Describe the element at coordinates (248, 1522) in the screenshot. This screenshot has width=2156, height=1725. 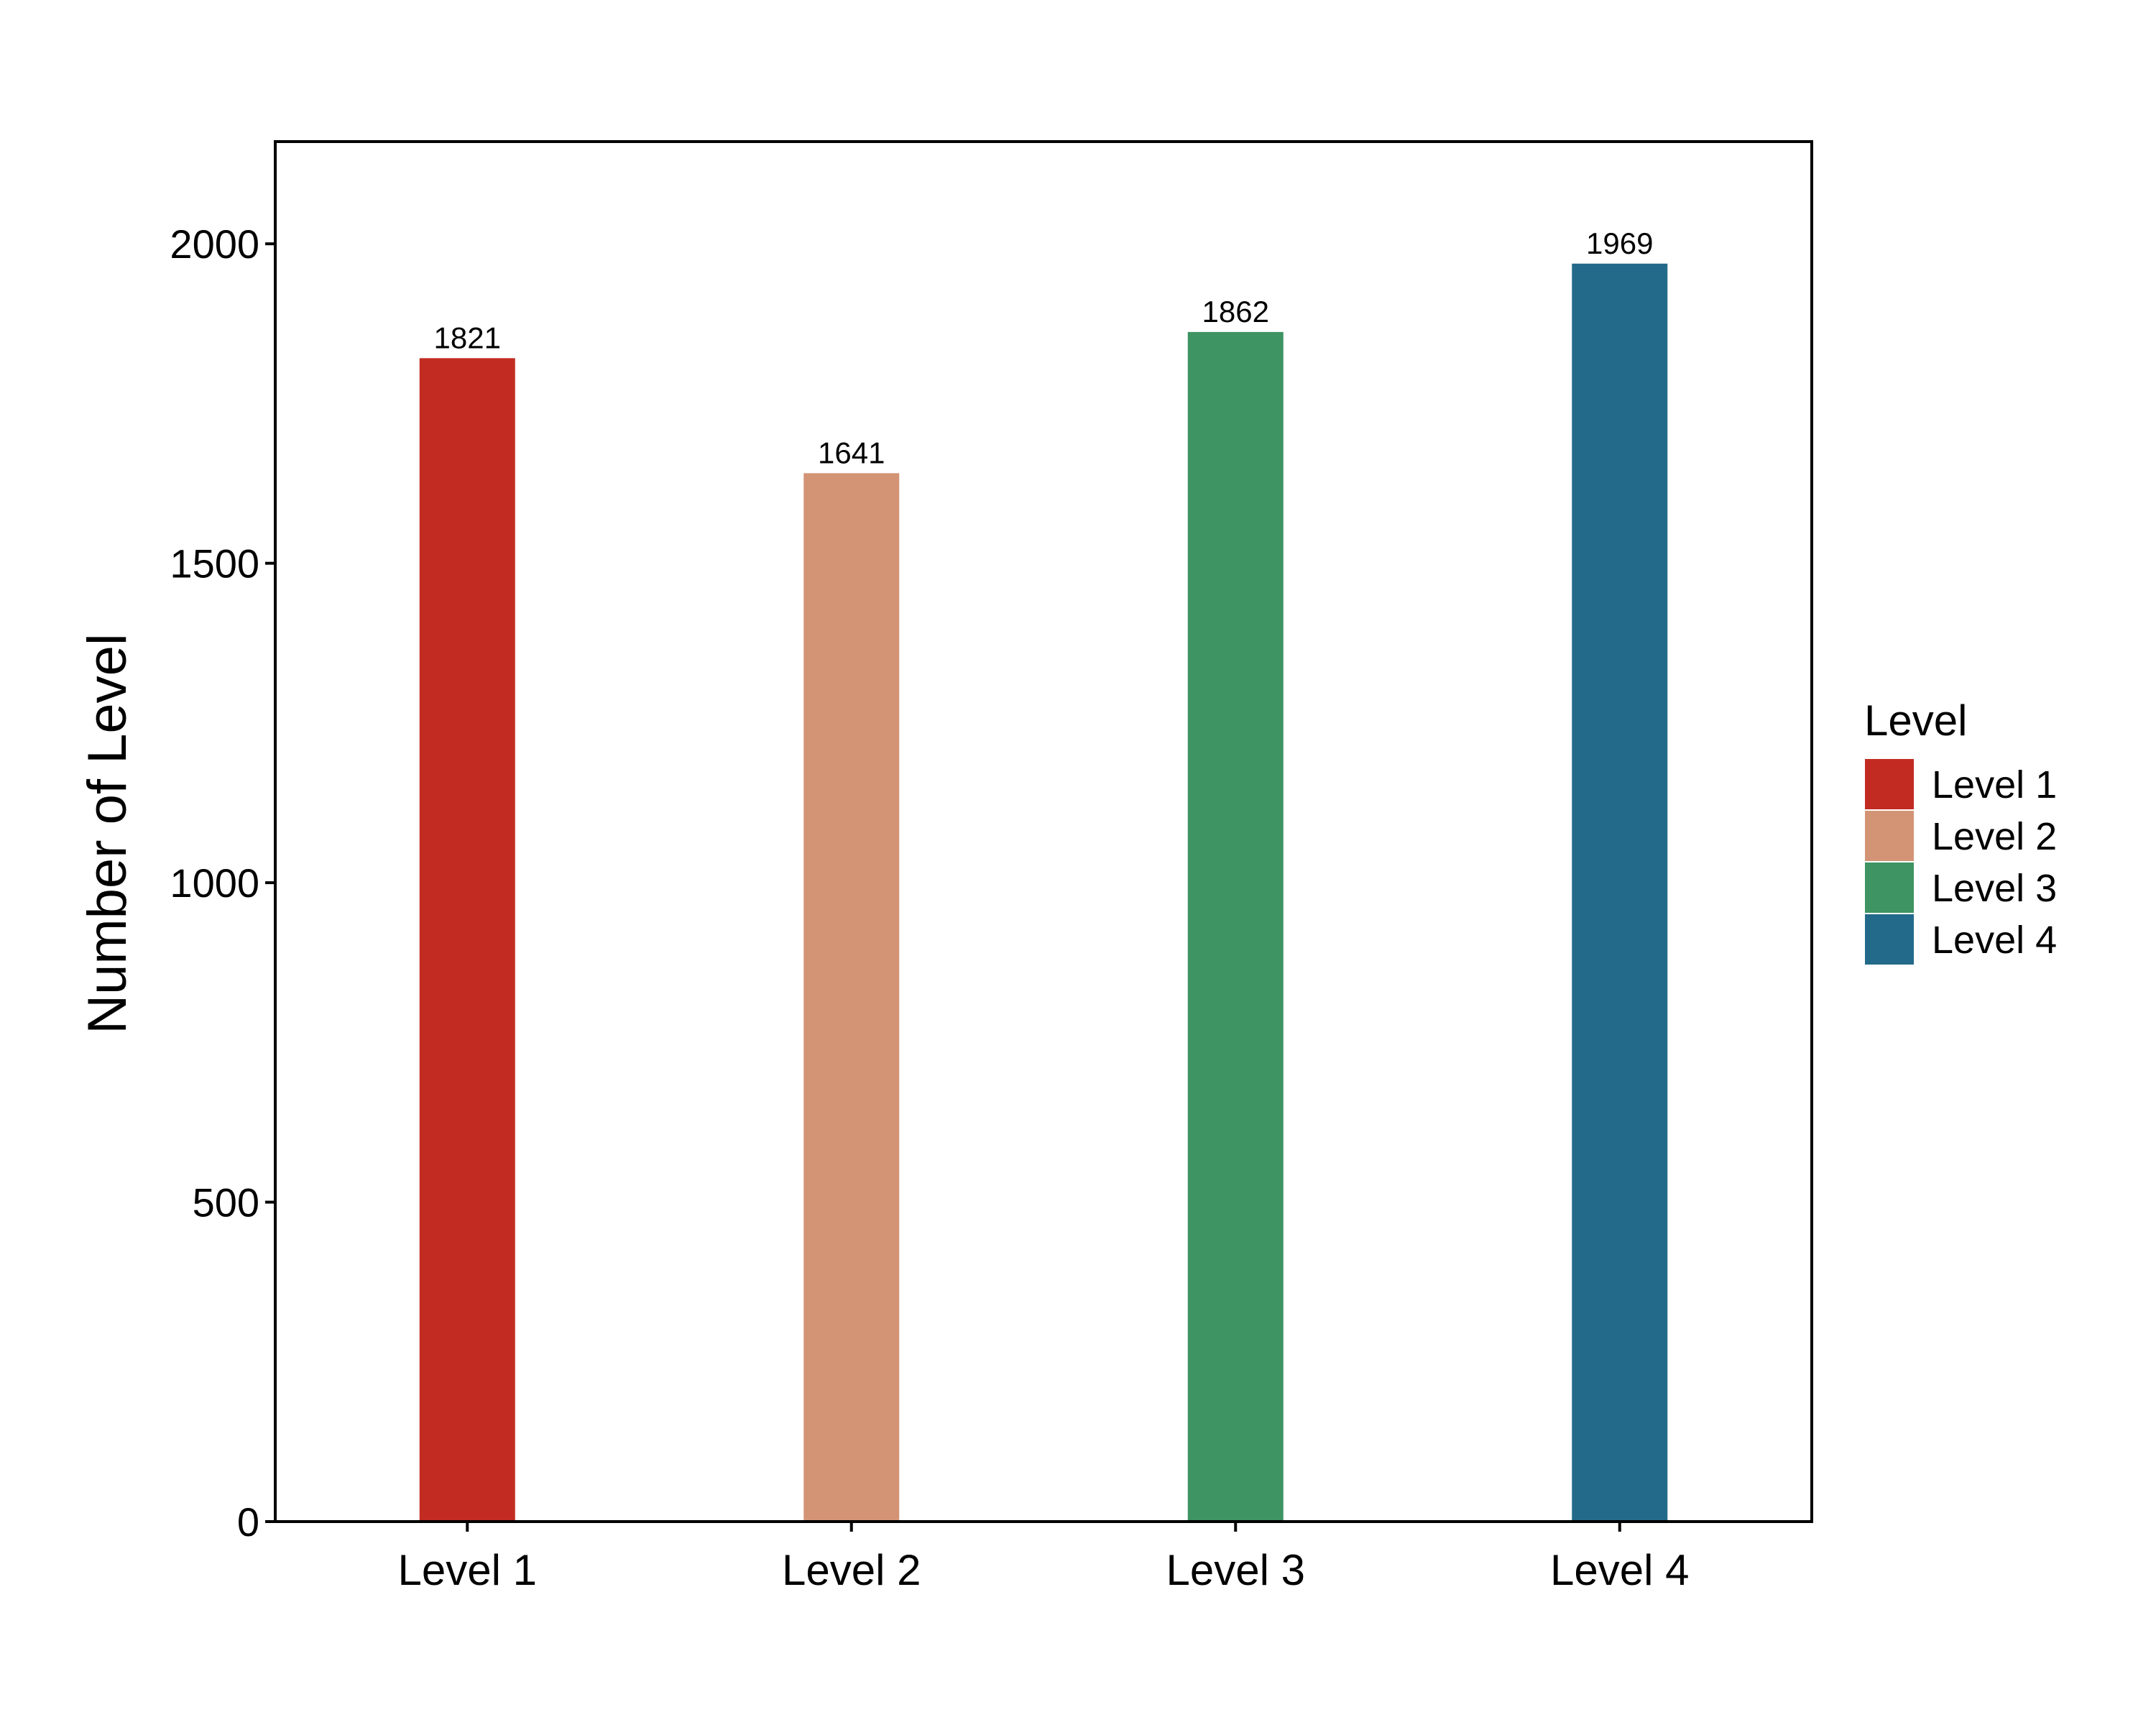
I see `y-tick-label: 0` at that location.